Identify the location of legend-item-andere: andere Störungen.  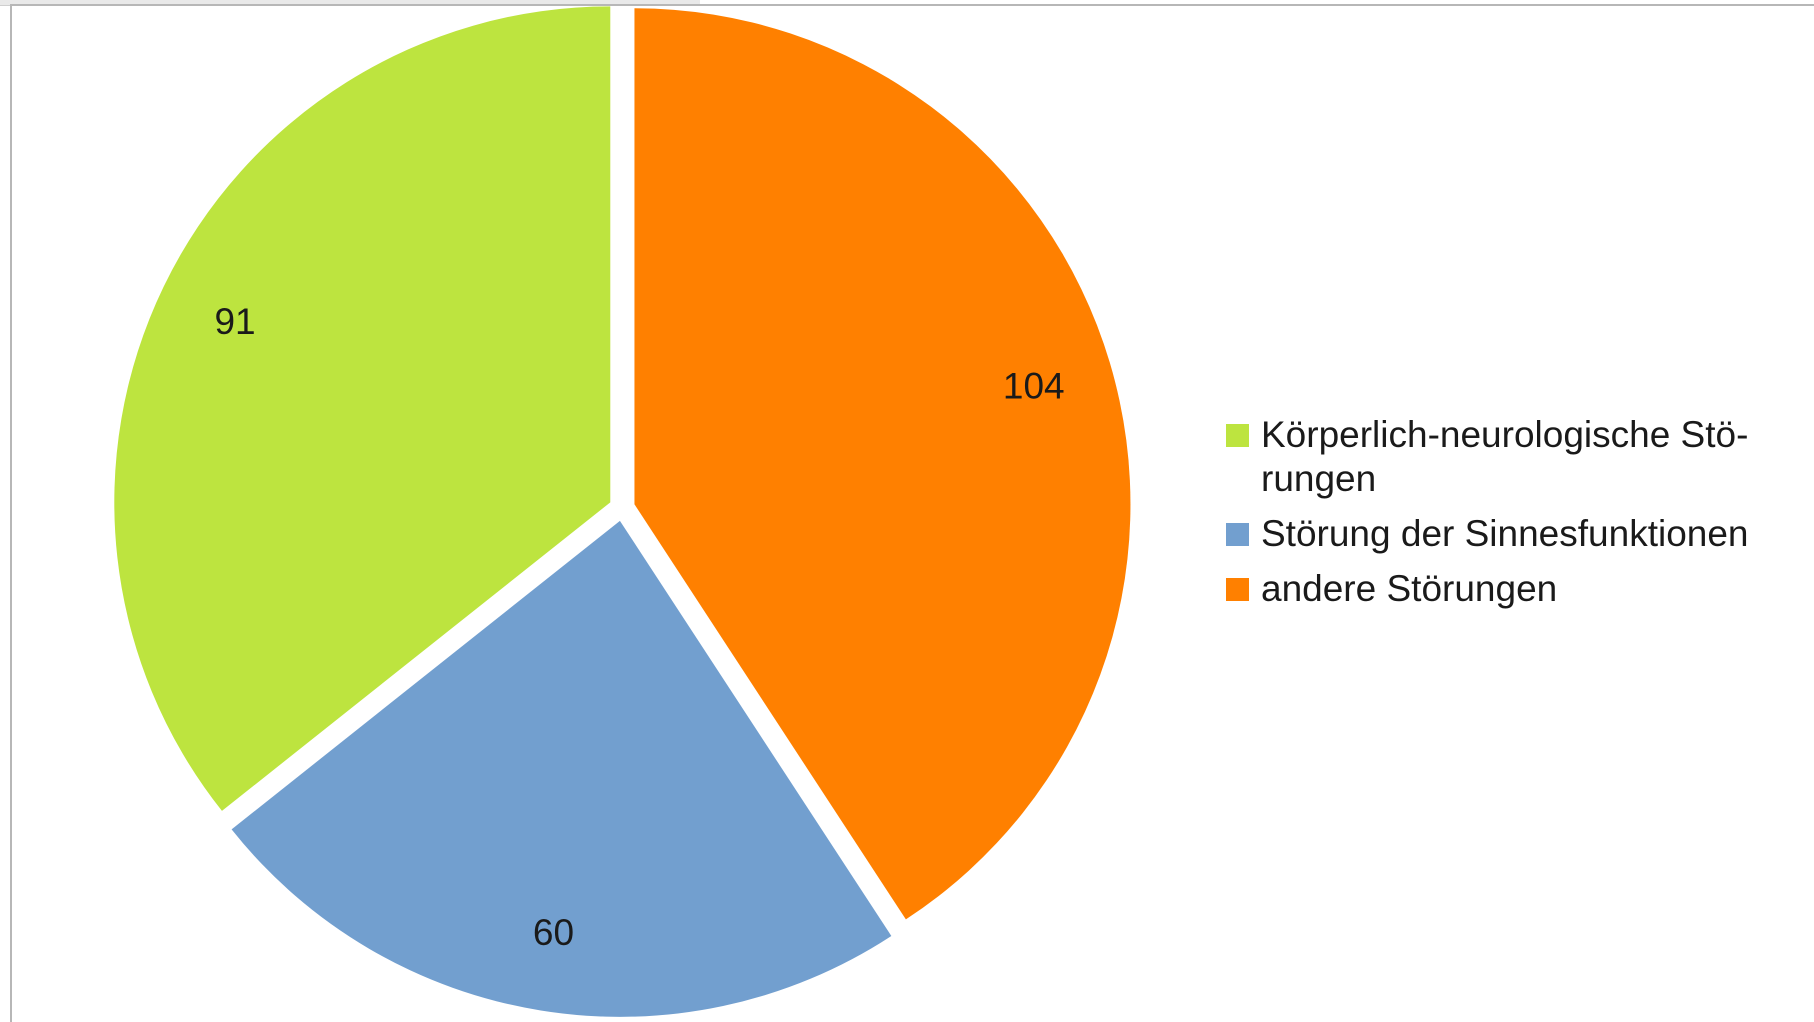
(1516, 589).